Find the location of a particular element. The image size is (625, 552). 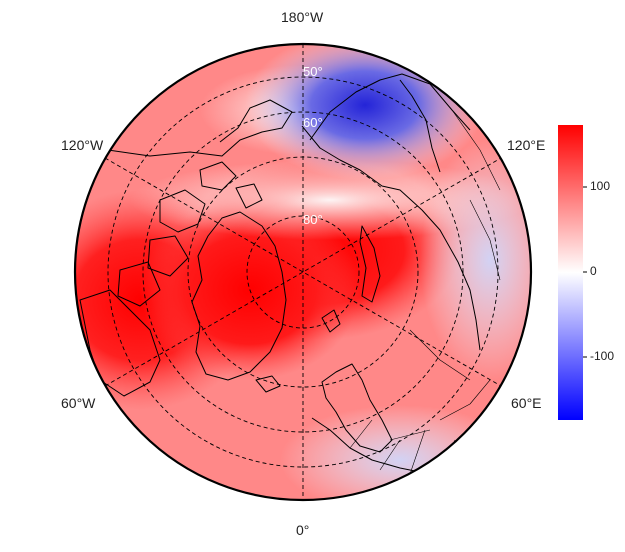

meridian-label-0: 0° is located at coordinates (303, 530).